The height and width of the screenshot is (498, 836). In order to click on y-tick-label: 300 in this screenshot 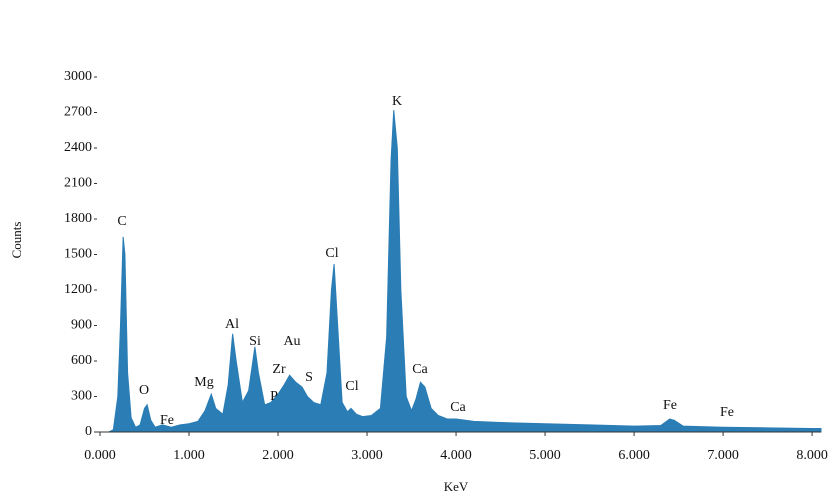, I will do `click(81, 396)`.